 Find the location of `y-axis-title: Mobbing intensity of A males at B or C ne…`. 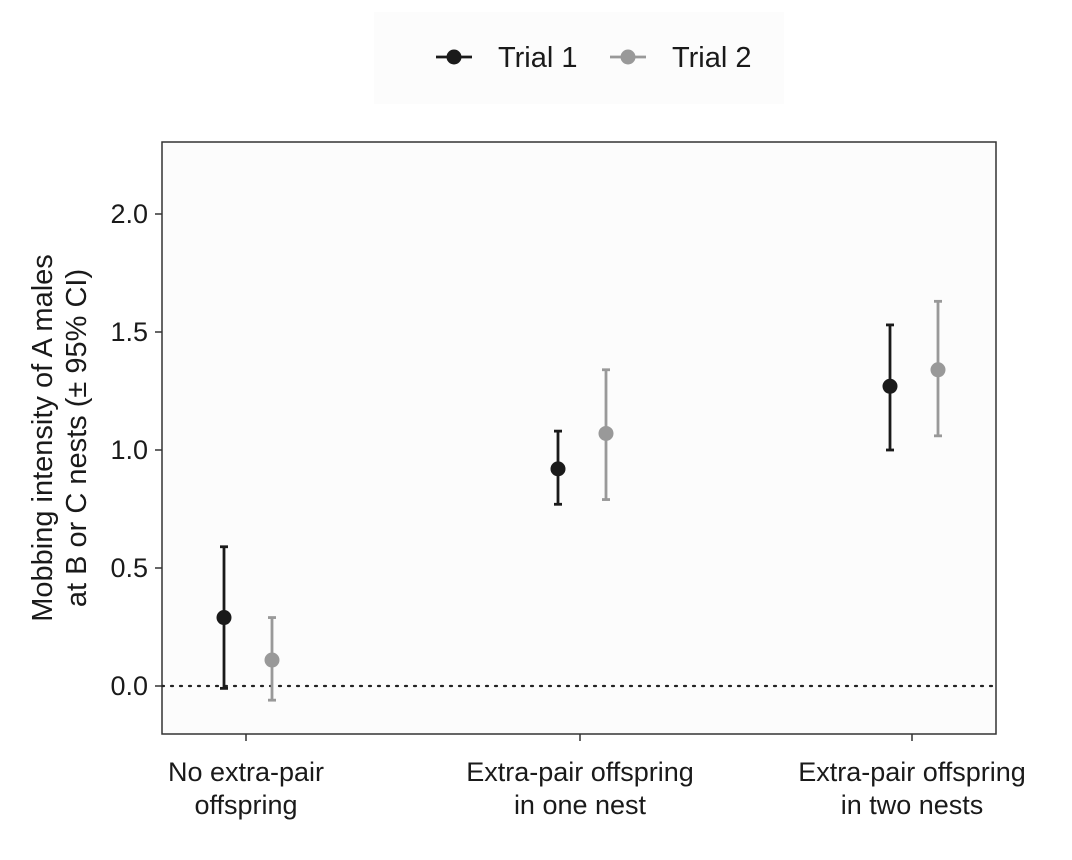

y-axis-title: Mobbing intensity of A males at B or C ne… is located at coordinates (60, 438).